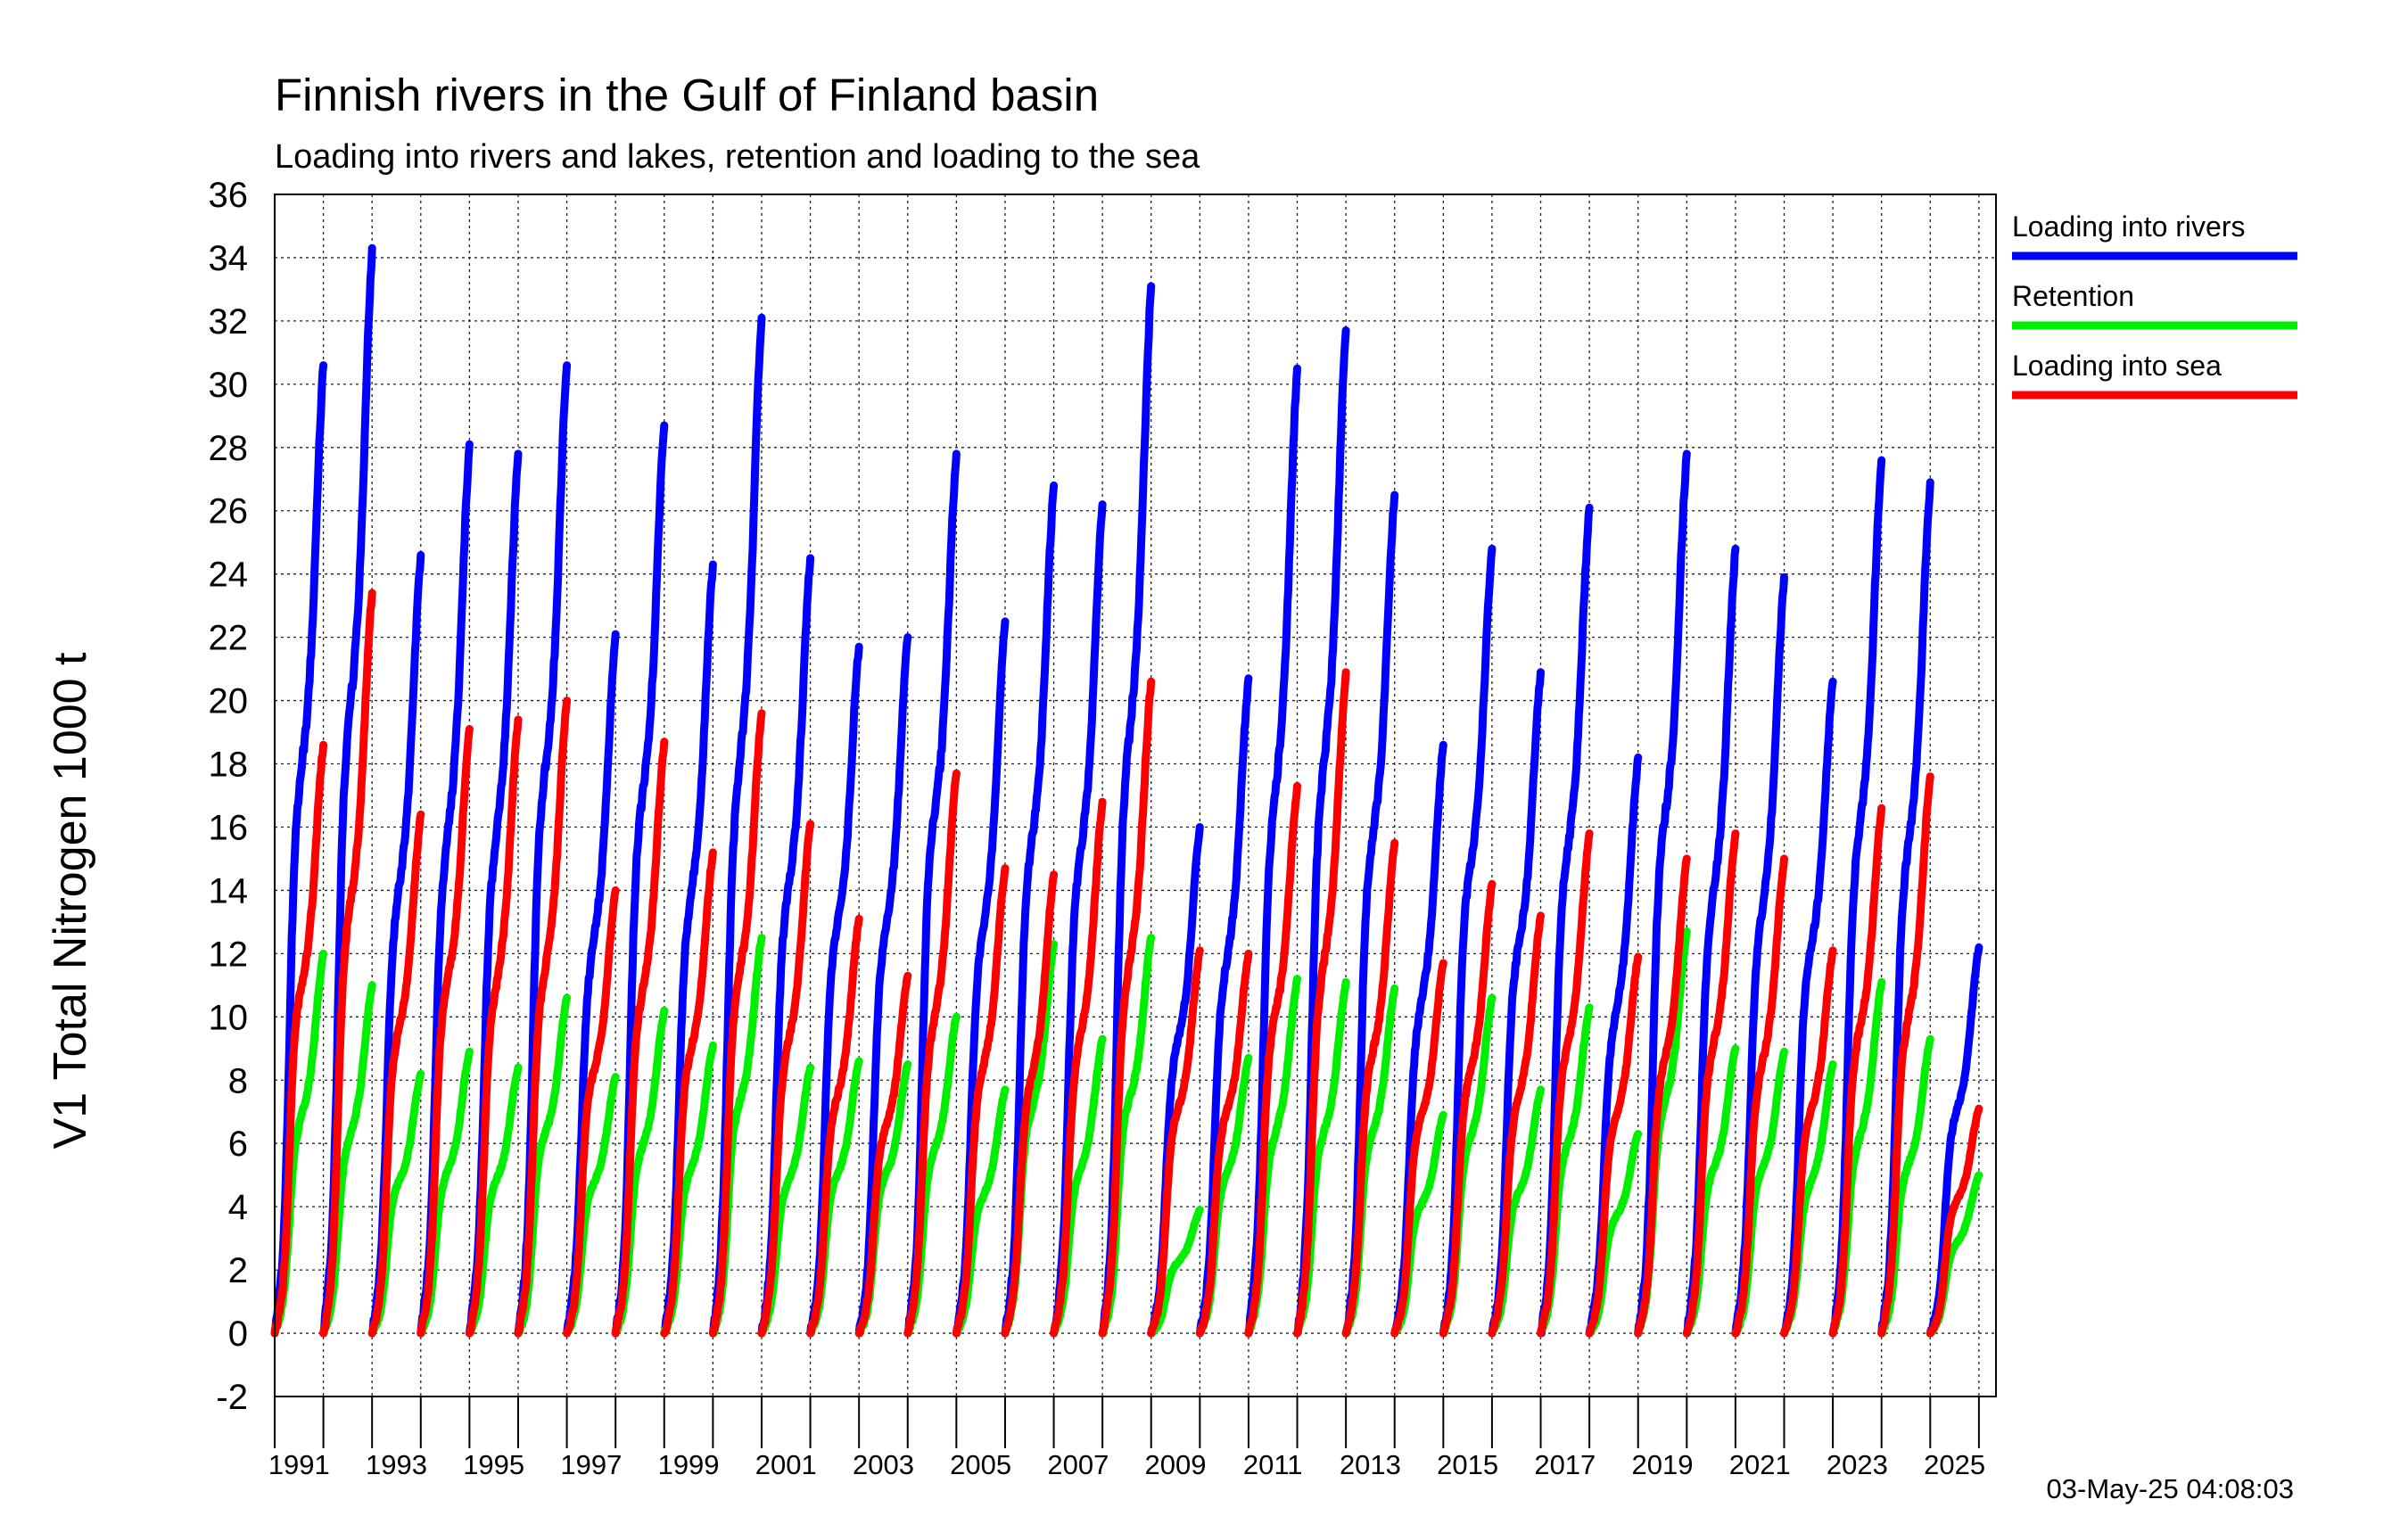  What do you see at coordinates (1370, 1464) in the screenshot?
I see `x-tick-label: 2013` at bounding box center [1370, 1464].